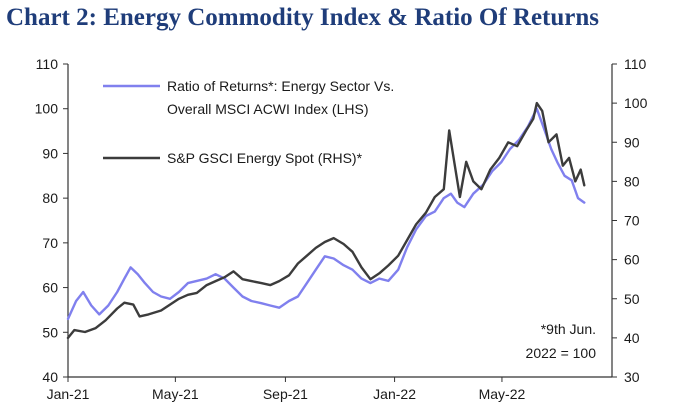 The height and width of the screenshot is (413, 700). What do you see at coordinates (50, 332) in the screenshot?
I see `left-y-tick-label: 50` at bounding box center [50, 332].